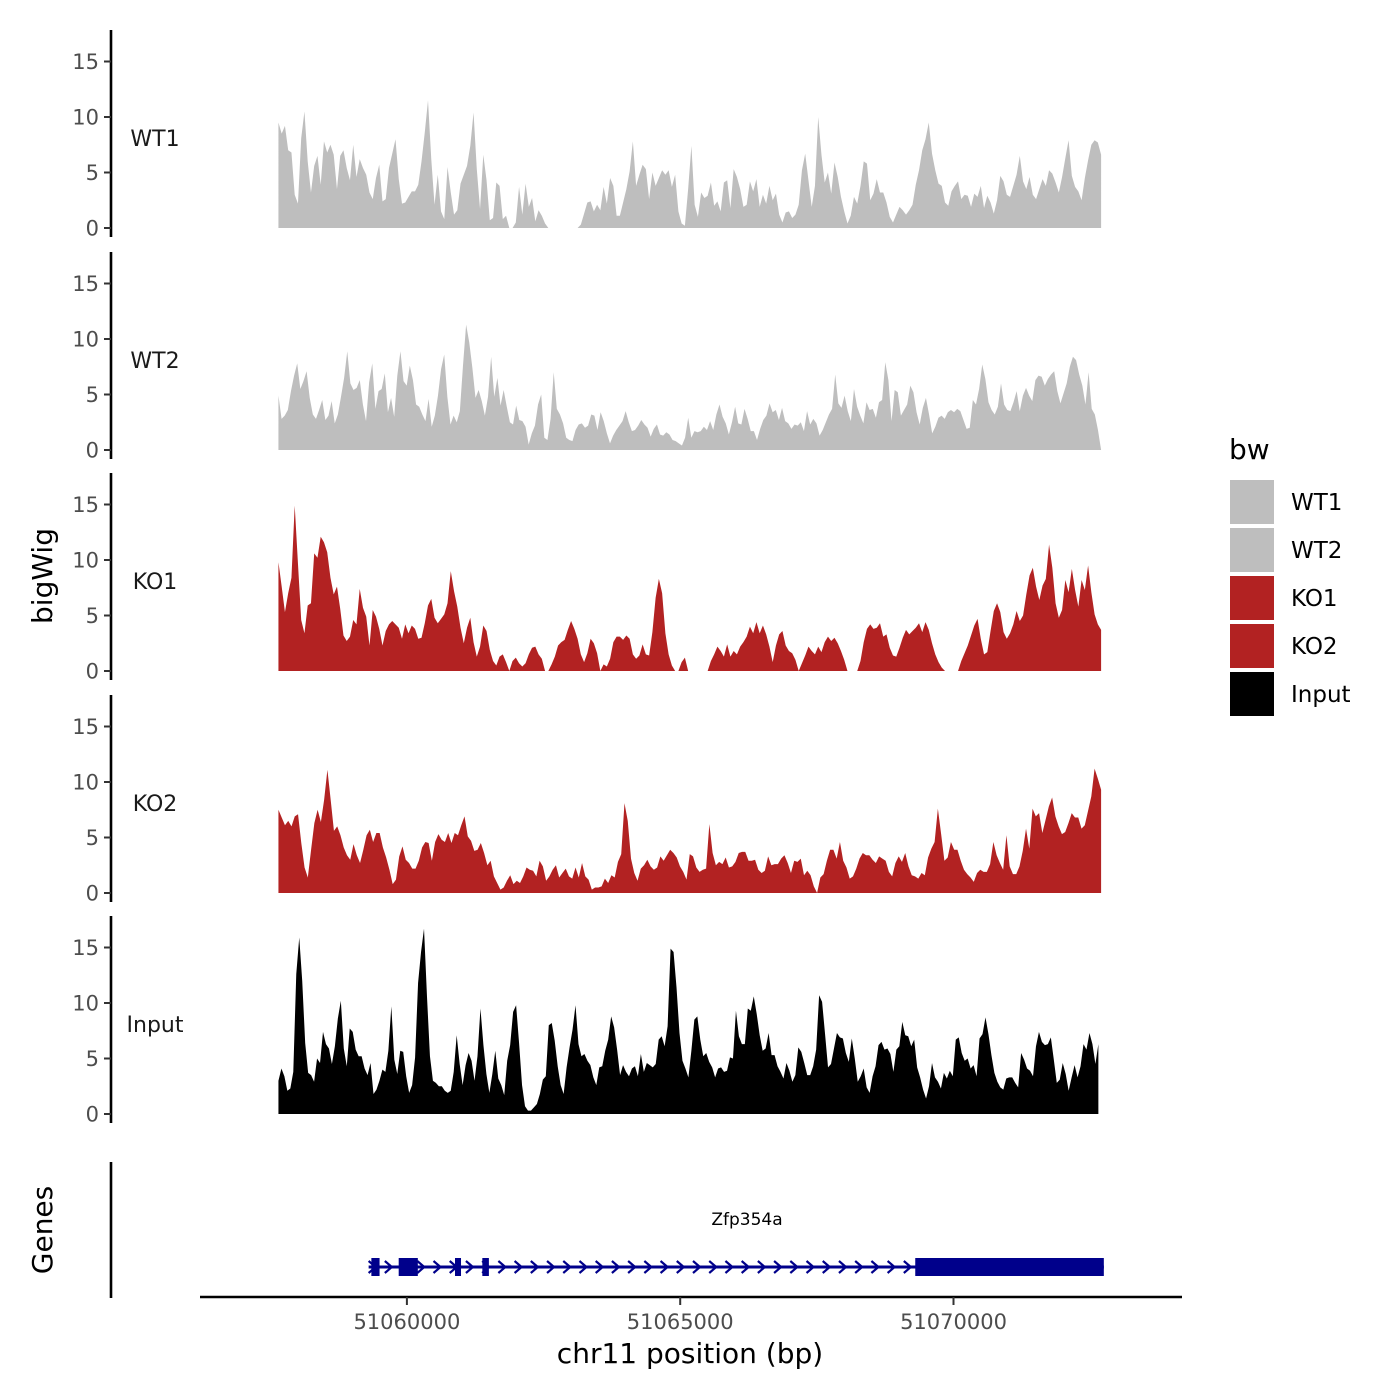 Image resolution: width=1400 pixels, height=1400 pixels. I want to click on gene-panel: Genes Zfp354a, so click(565, 1230).